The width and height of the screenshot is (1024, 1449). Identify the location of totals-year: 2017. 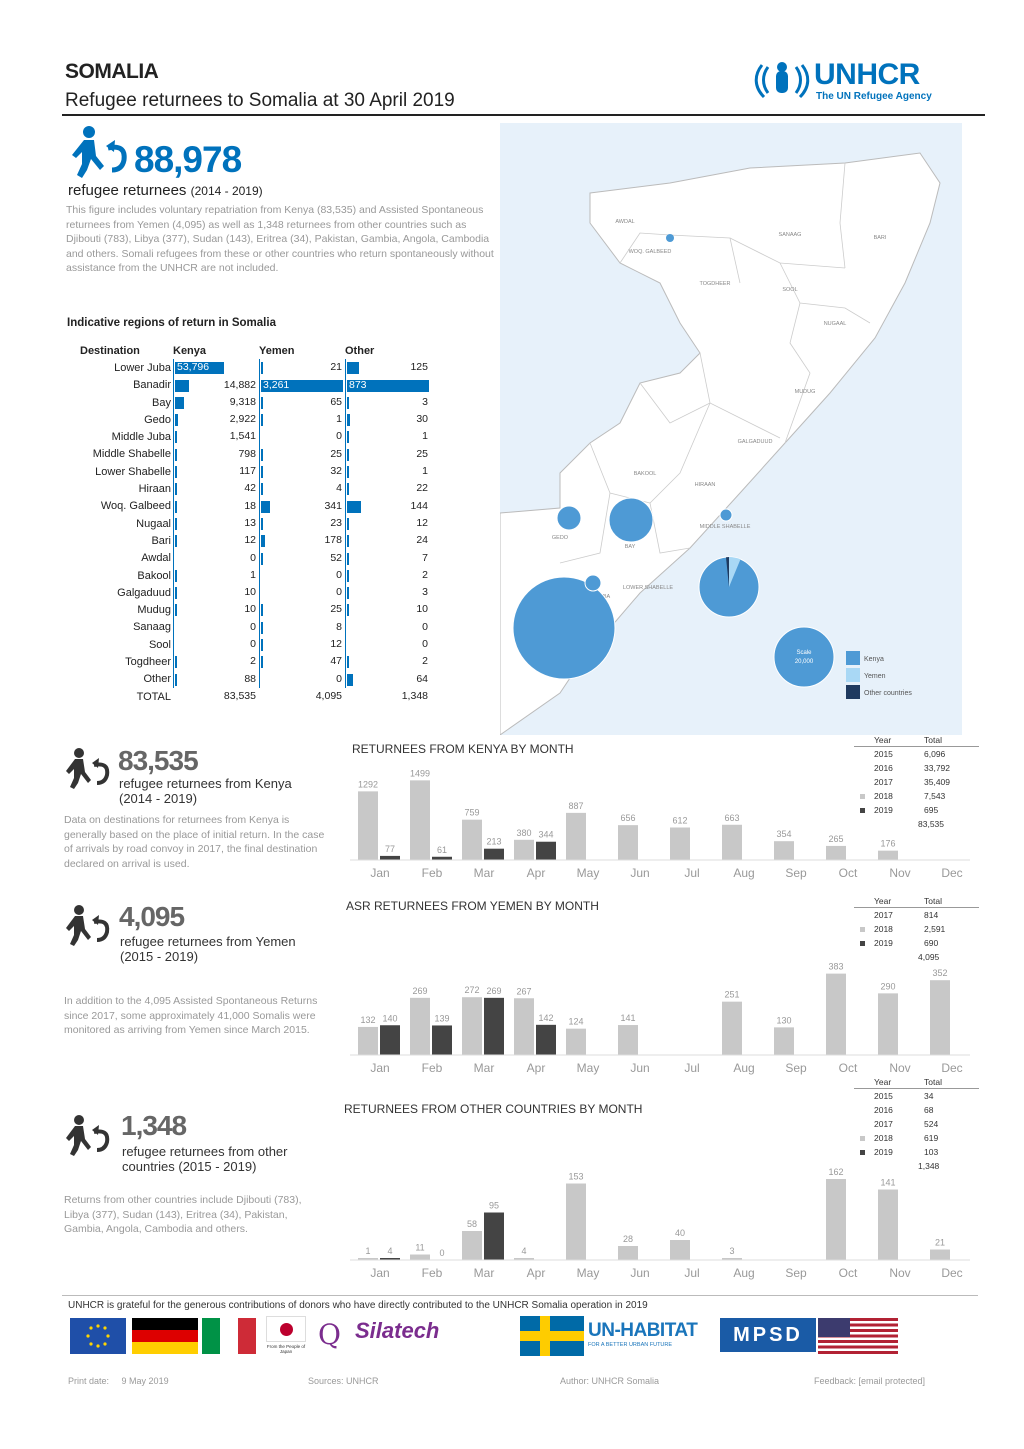
(883, 915).